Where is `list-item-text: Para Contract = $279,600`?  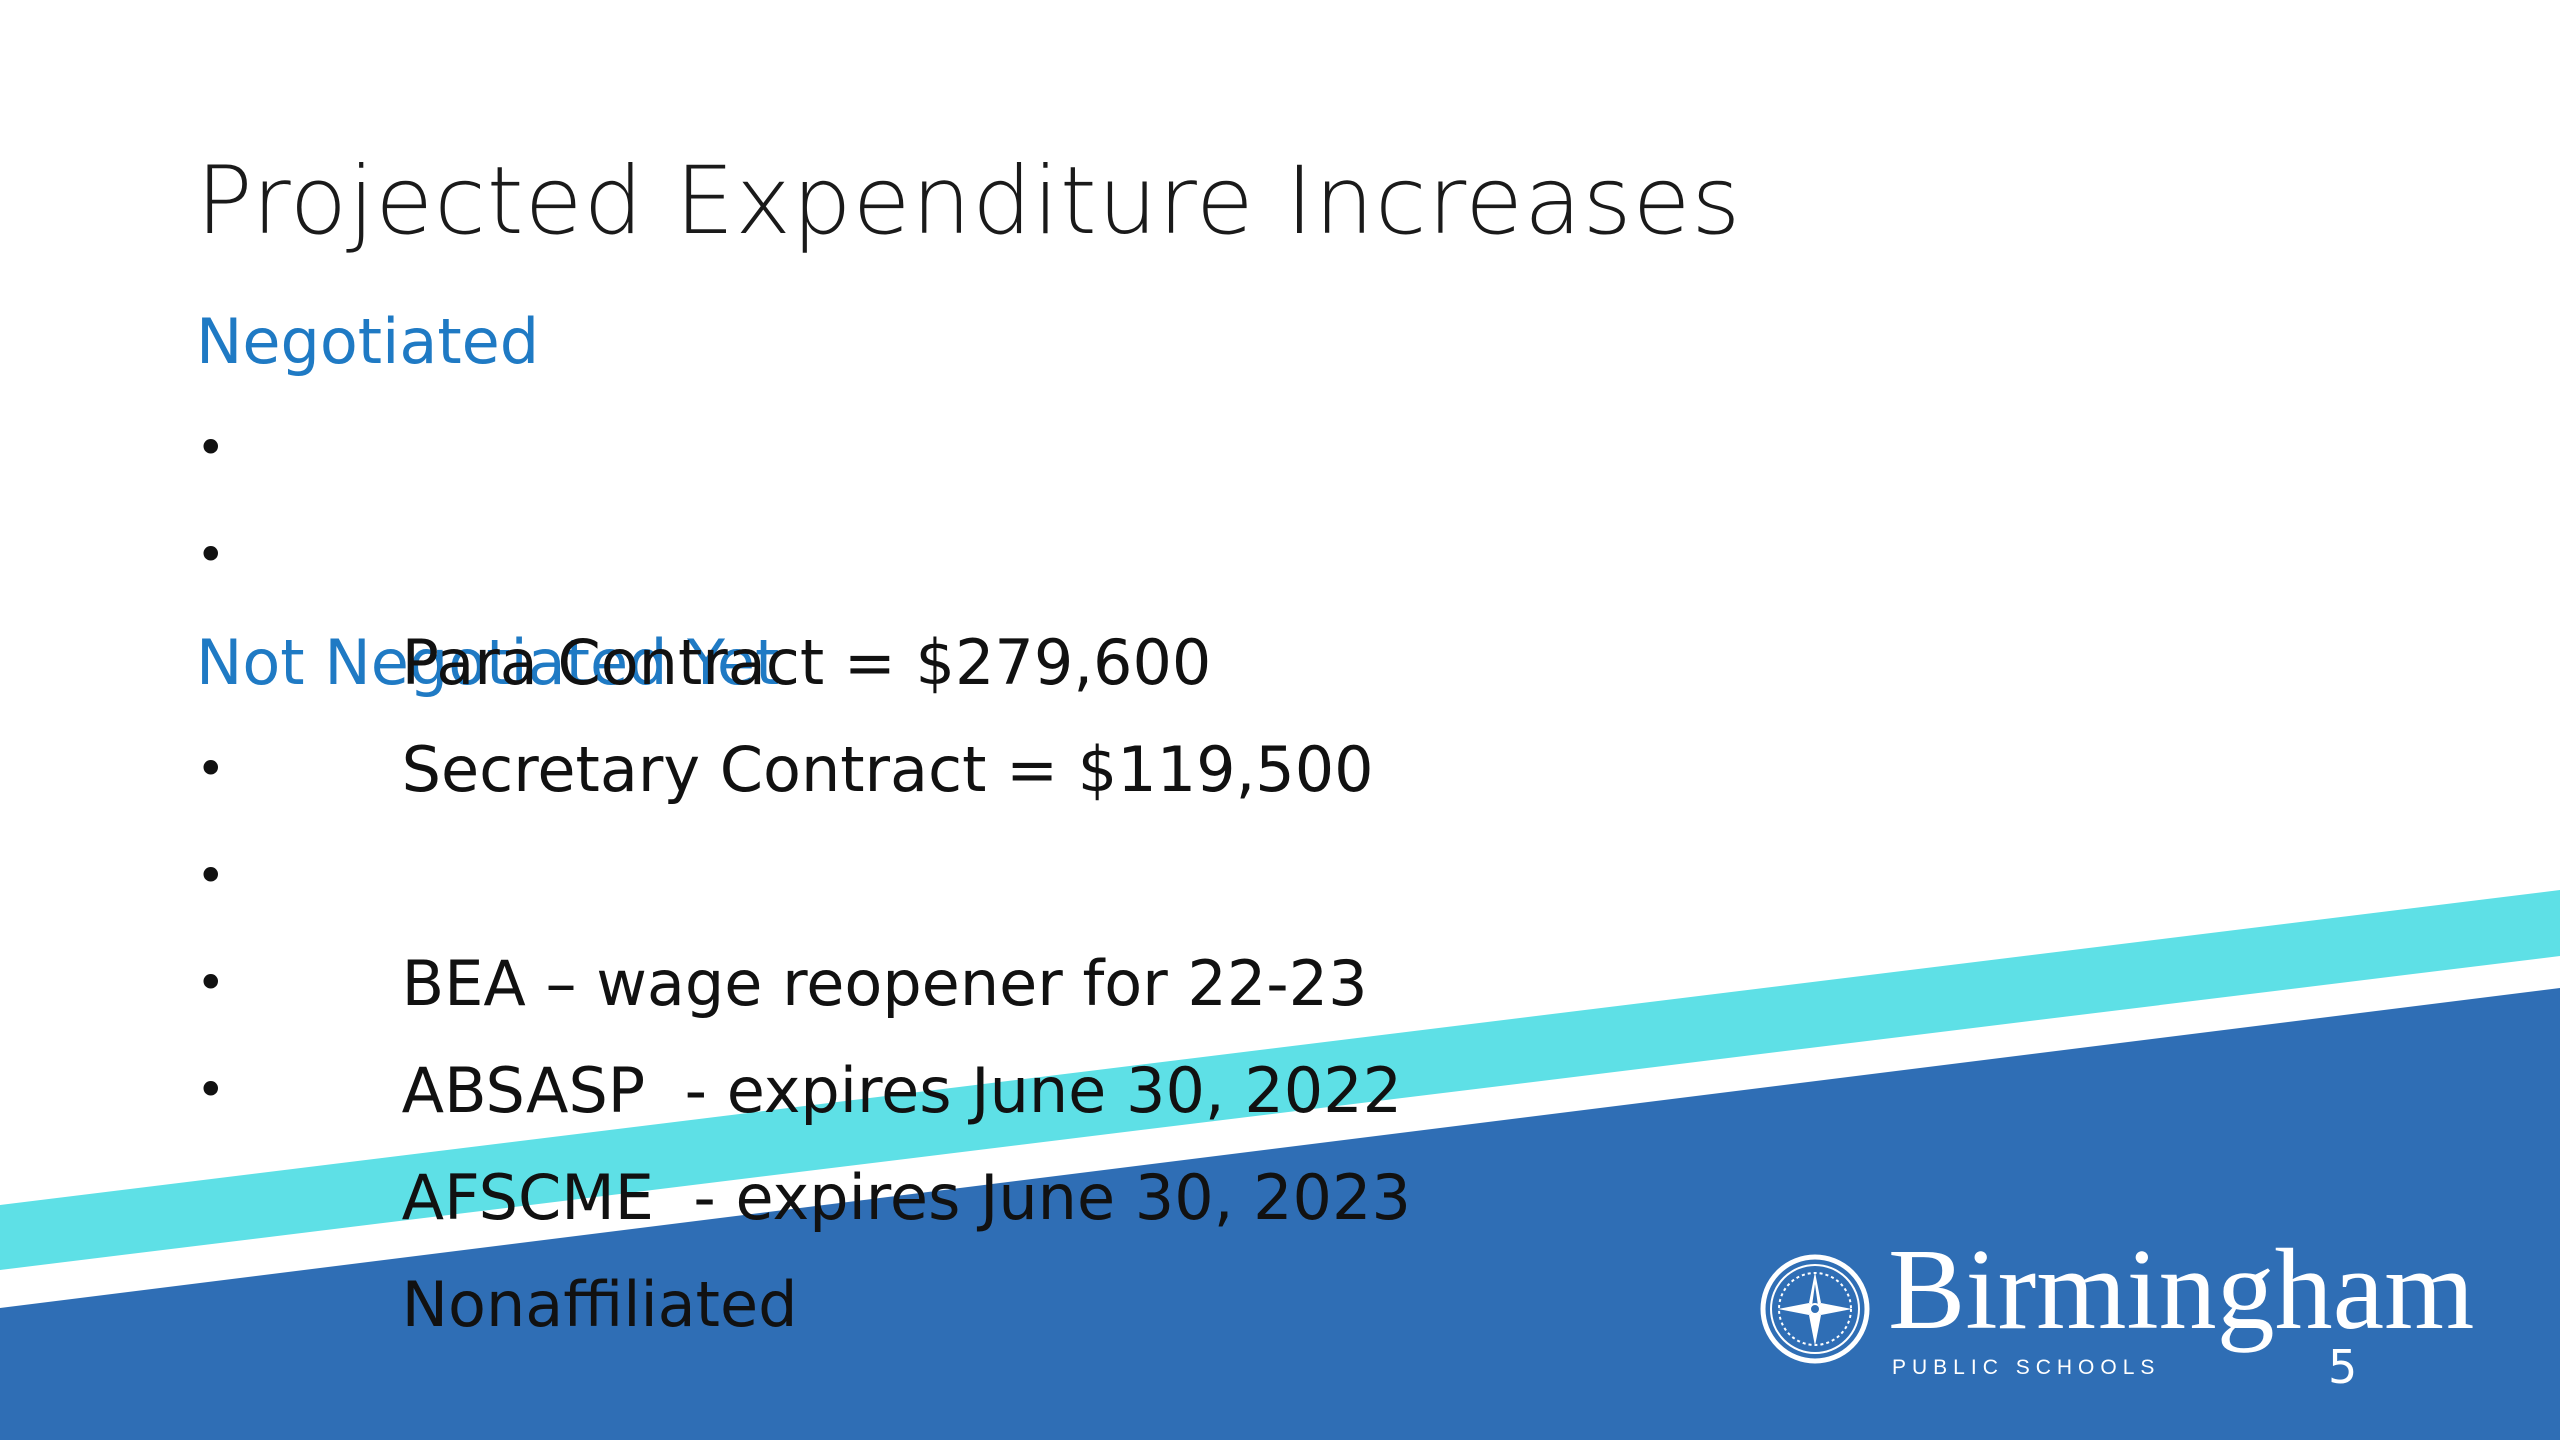
list-item-text: Para Contract = $279,600 is located at coordinates (806, 662).